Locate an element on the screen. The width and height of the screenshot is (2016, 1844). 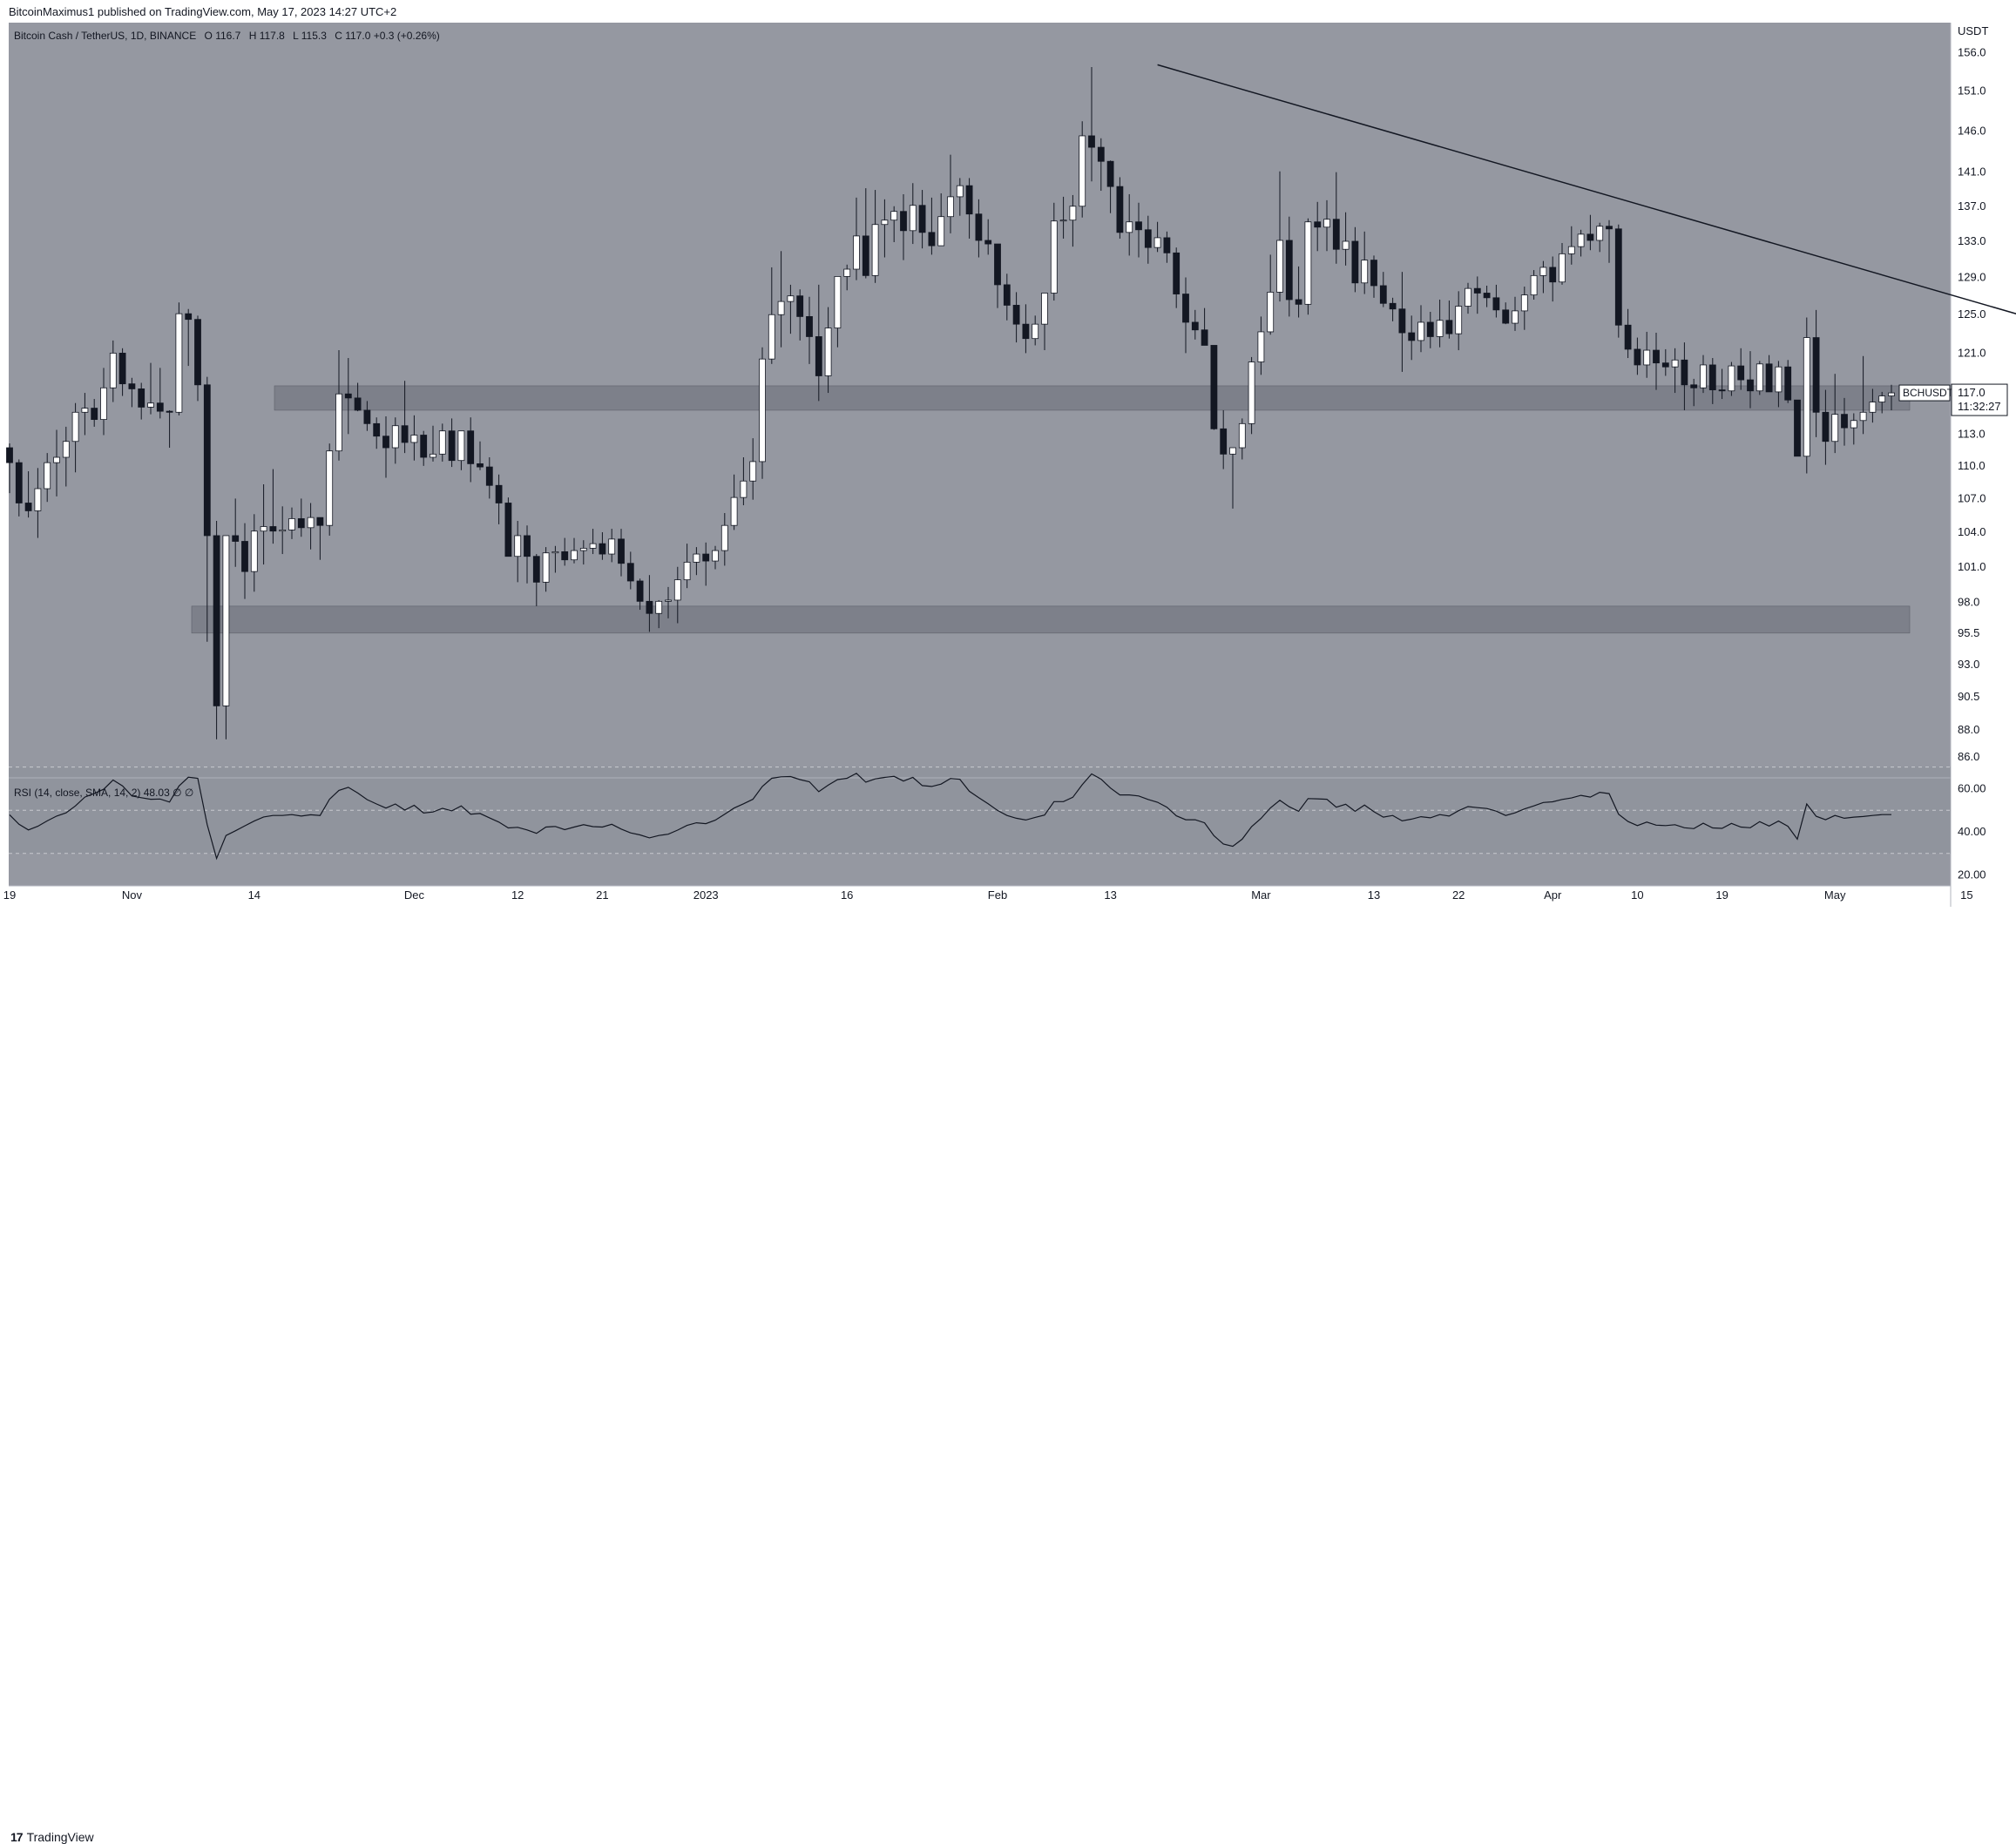
high-label: H is located at coordinates (251, 36).